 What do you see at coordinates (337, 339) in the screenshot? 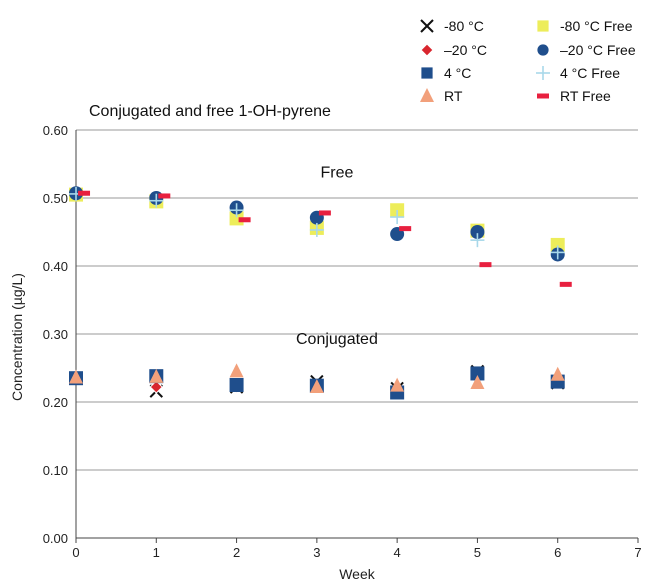
I see `annotation-label: Conjugated` at bounding box center [337, 339].